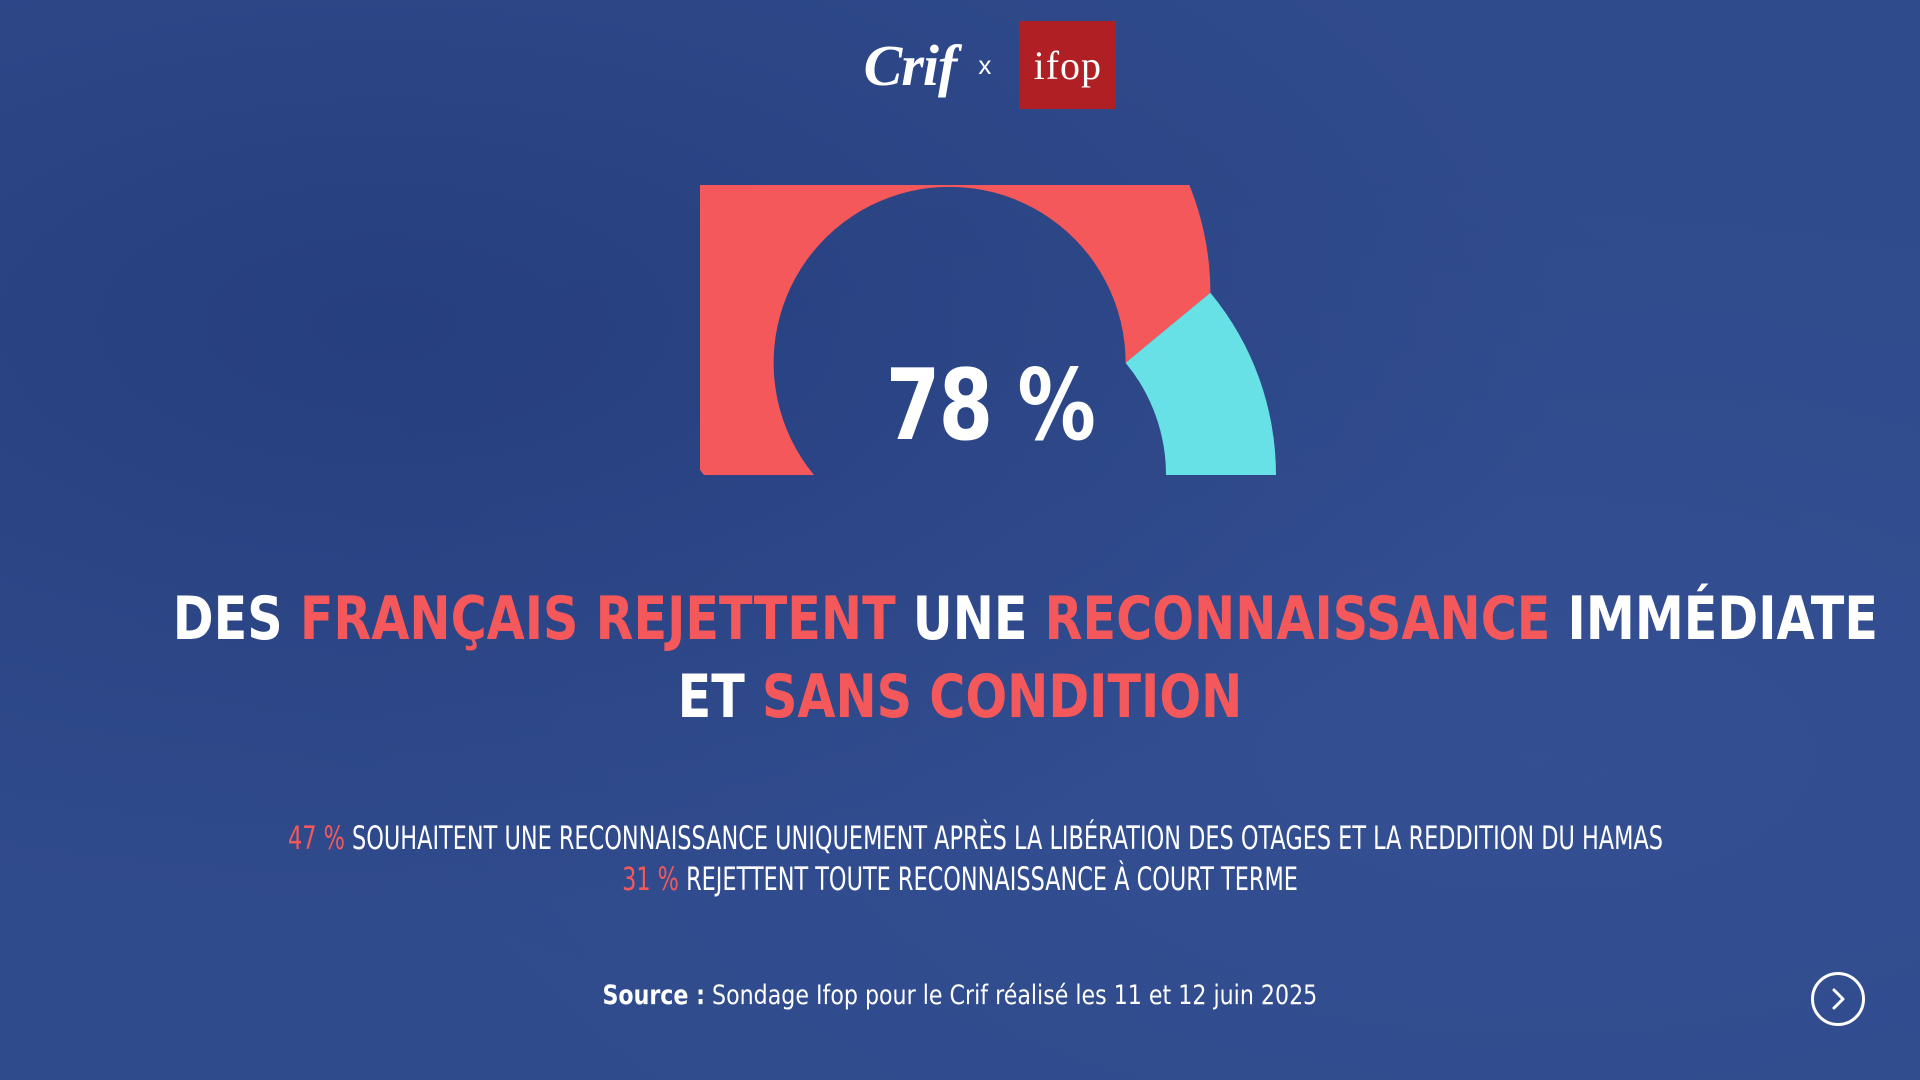 The image size is (1920, 1080). I want to click on logo-separator: x, so click(985, 64).